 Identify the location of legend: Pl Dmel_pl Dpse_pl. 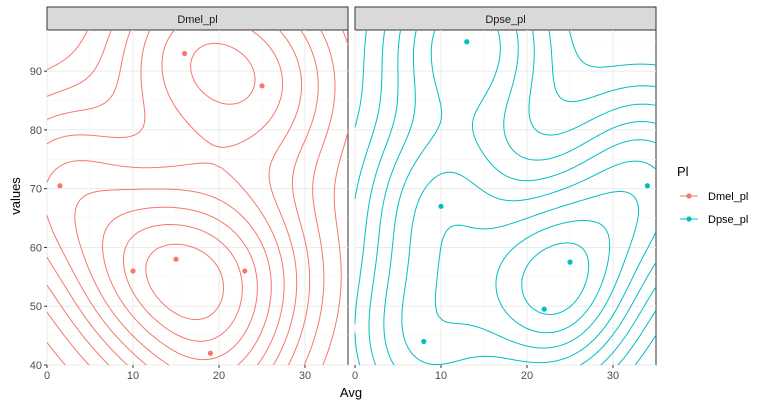
(712, 195).